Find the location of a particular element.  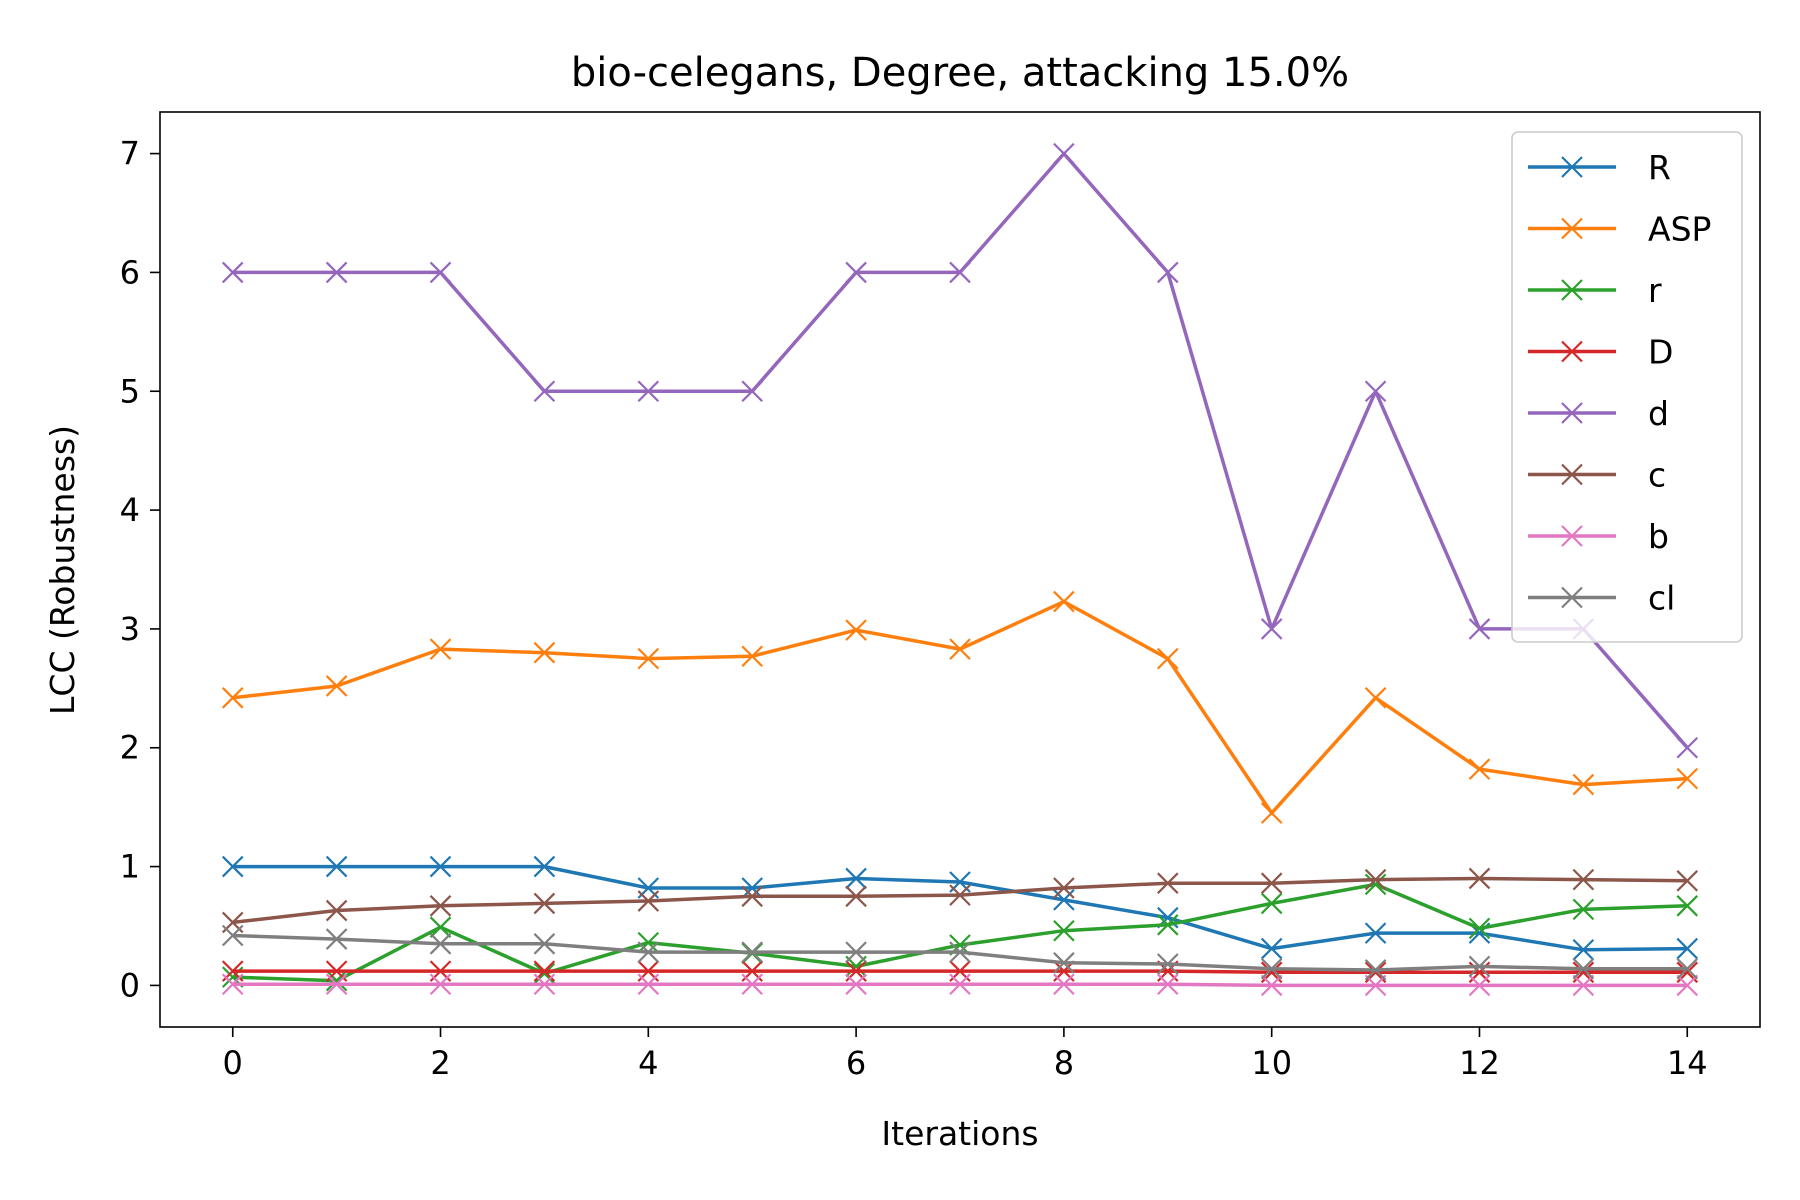

y-axis-label: LCC (Robustness) is located at coordinates (62, 570).